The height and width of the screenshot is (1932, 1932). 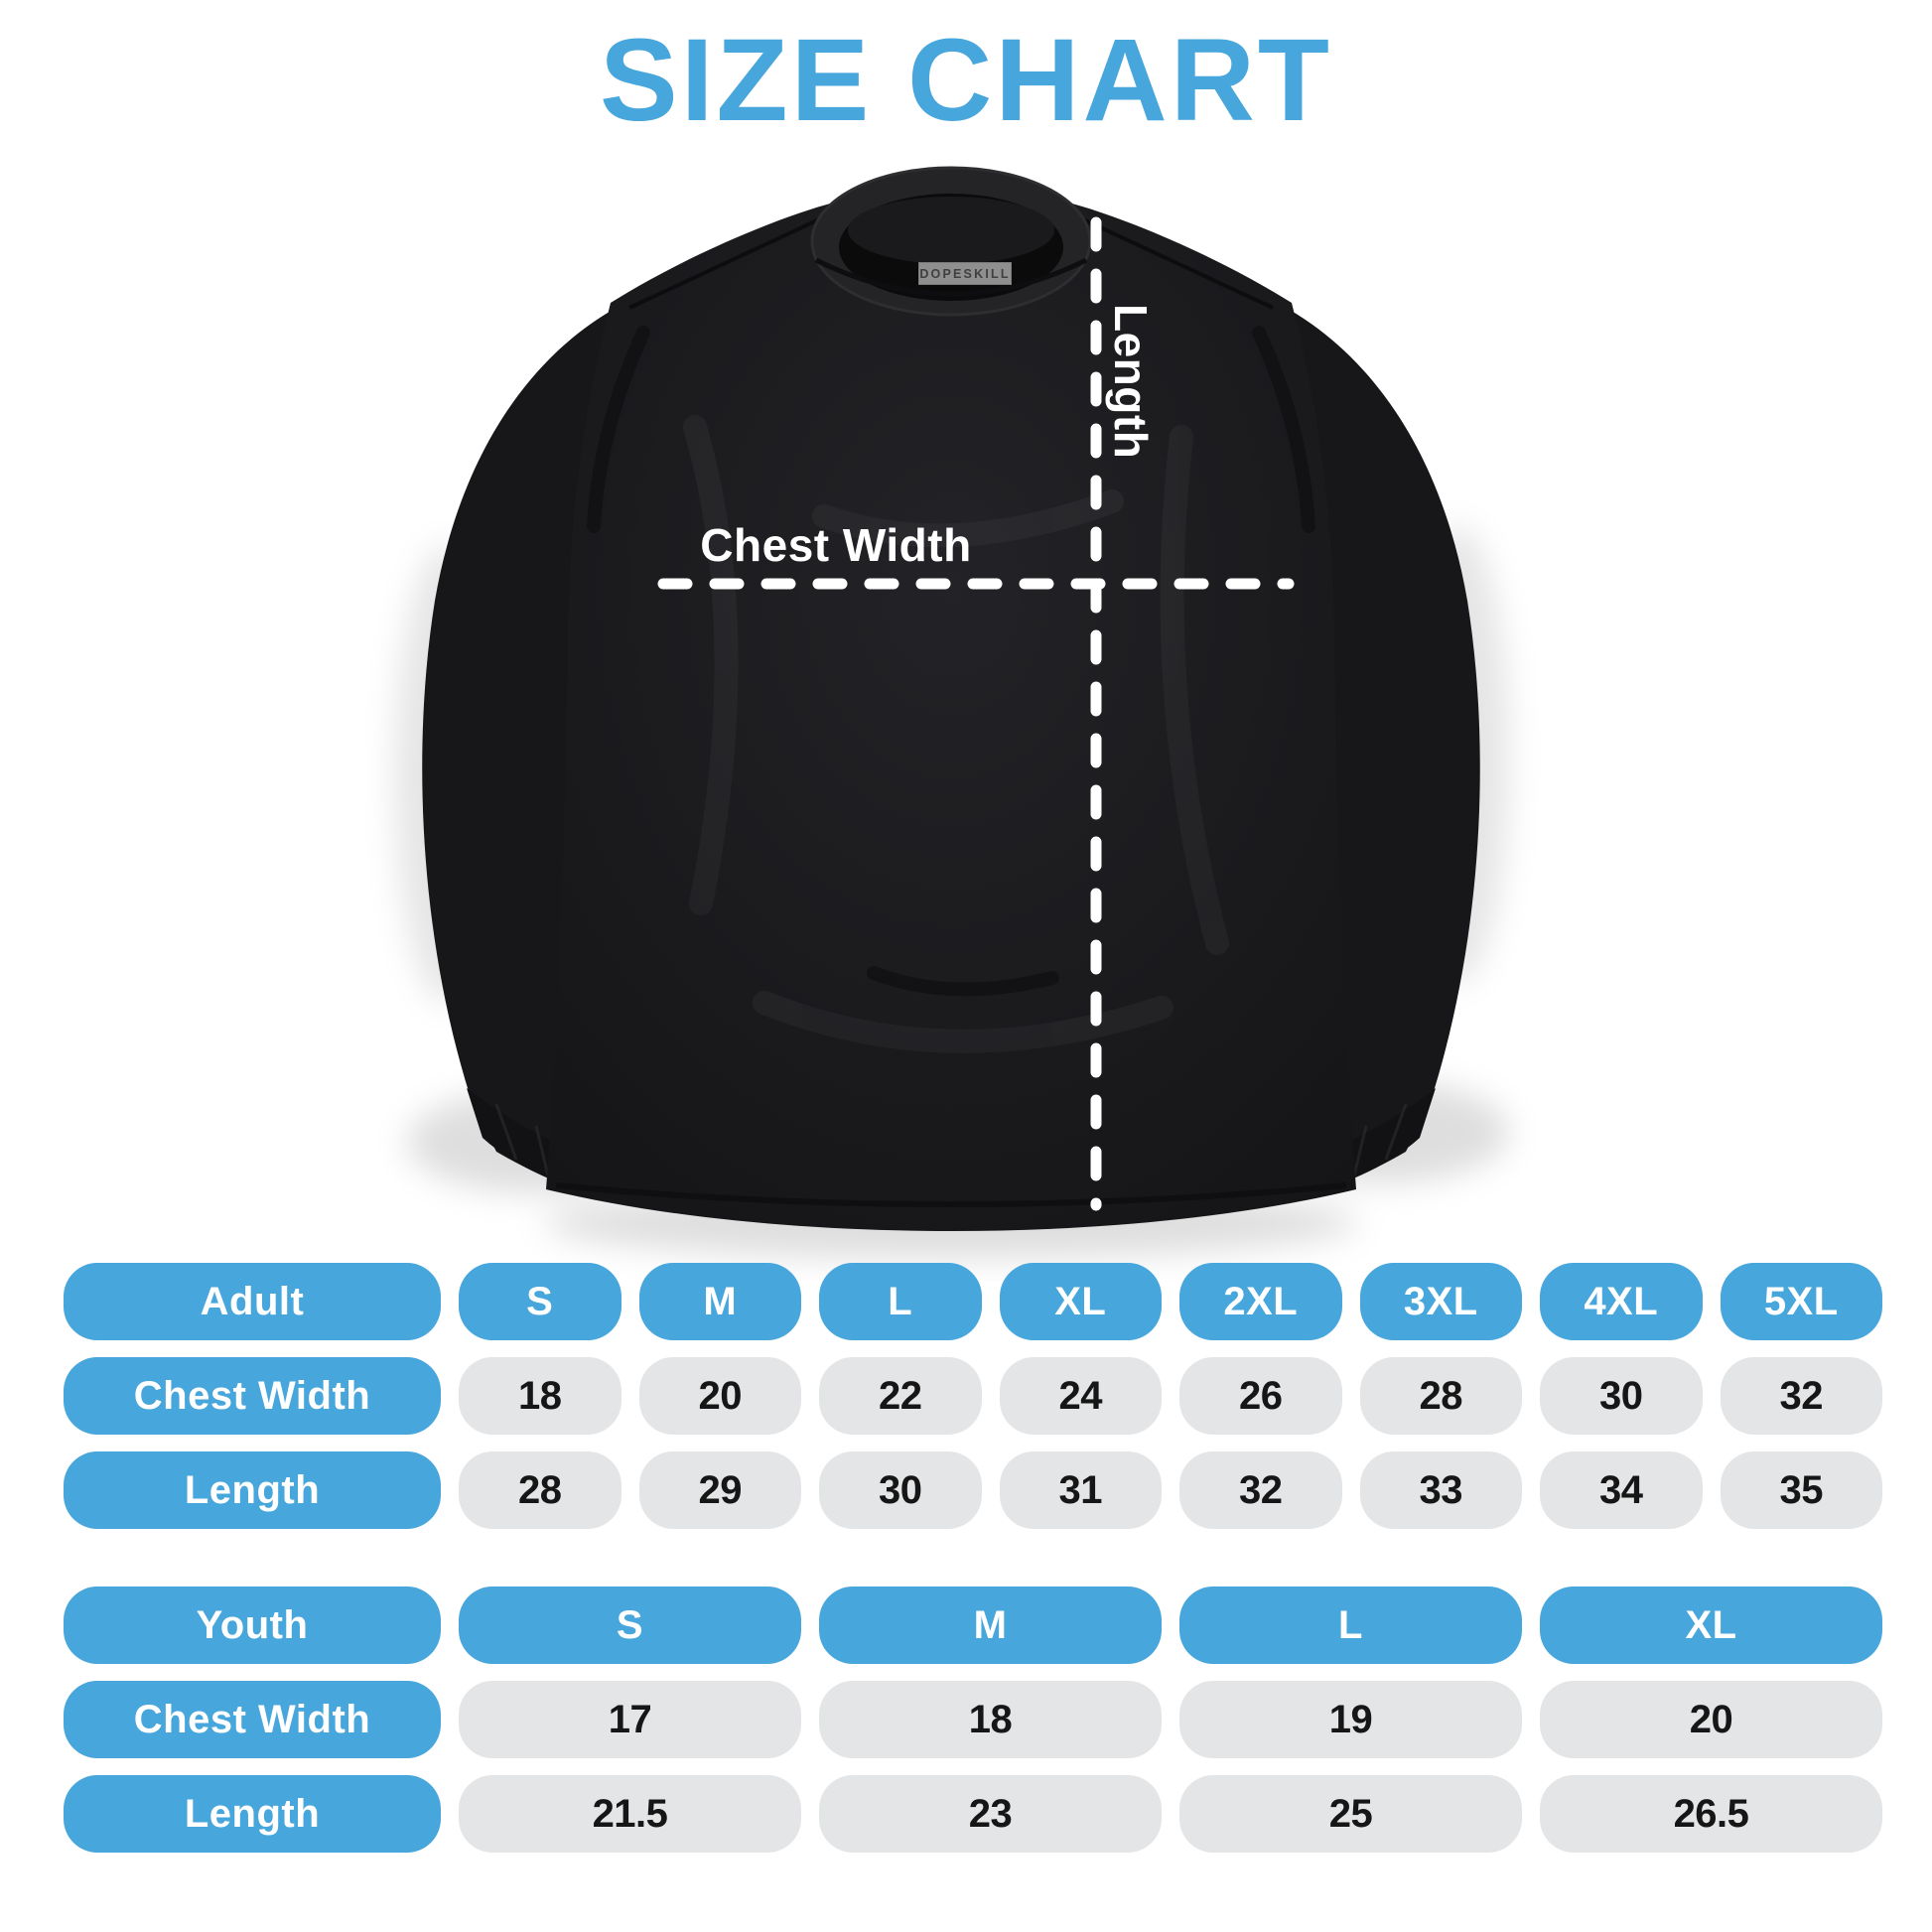 What do you see at coordinates (1131, 382) in the screenshot?
I see `length-label: Length` at bounding box center [1131, 382].